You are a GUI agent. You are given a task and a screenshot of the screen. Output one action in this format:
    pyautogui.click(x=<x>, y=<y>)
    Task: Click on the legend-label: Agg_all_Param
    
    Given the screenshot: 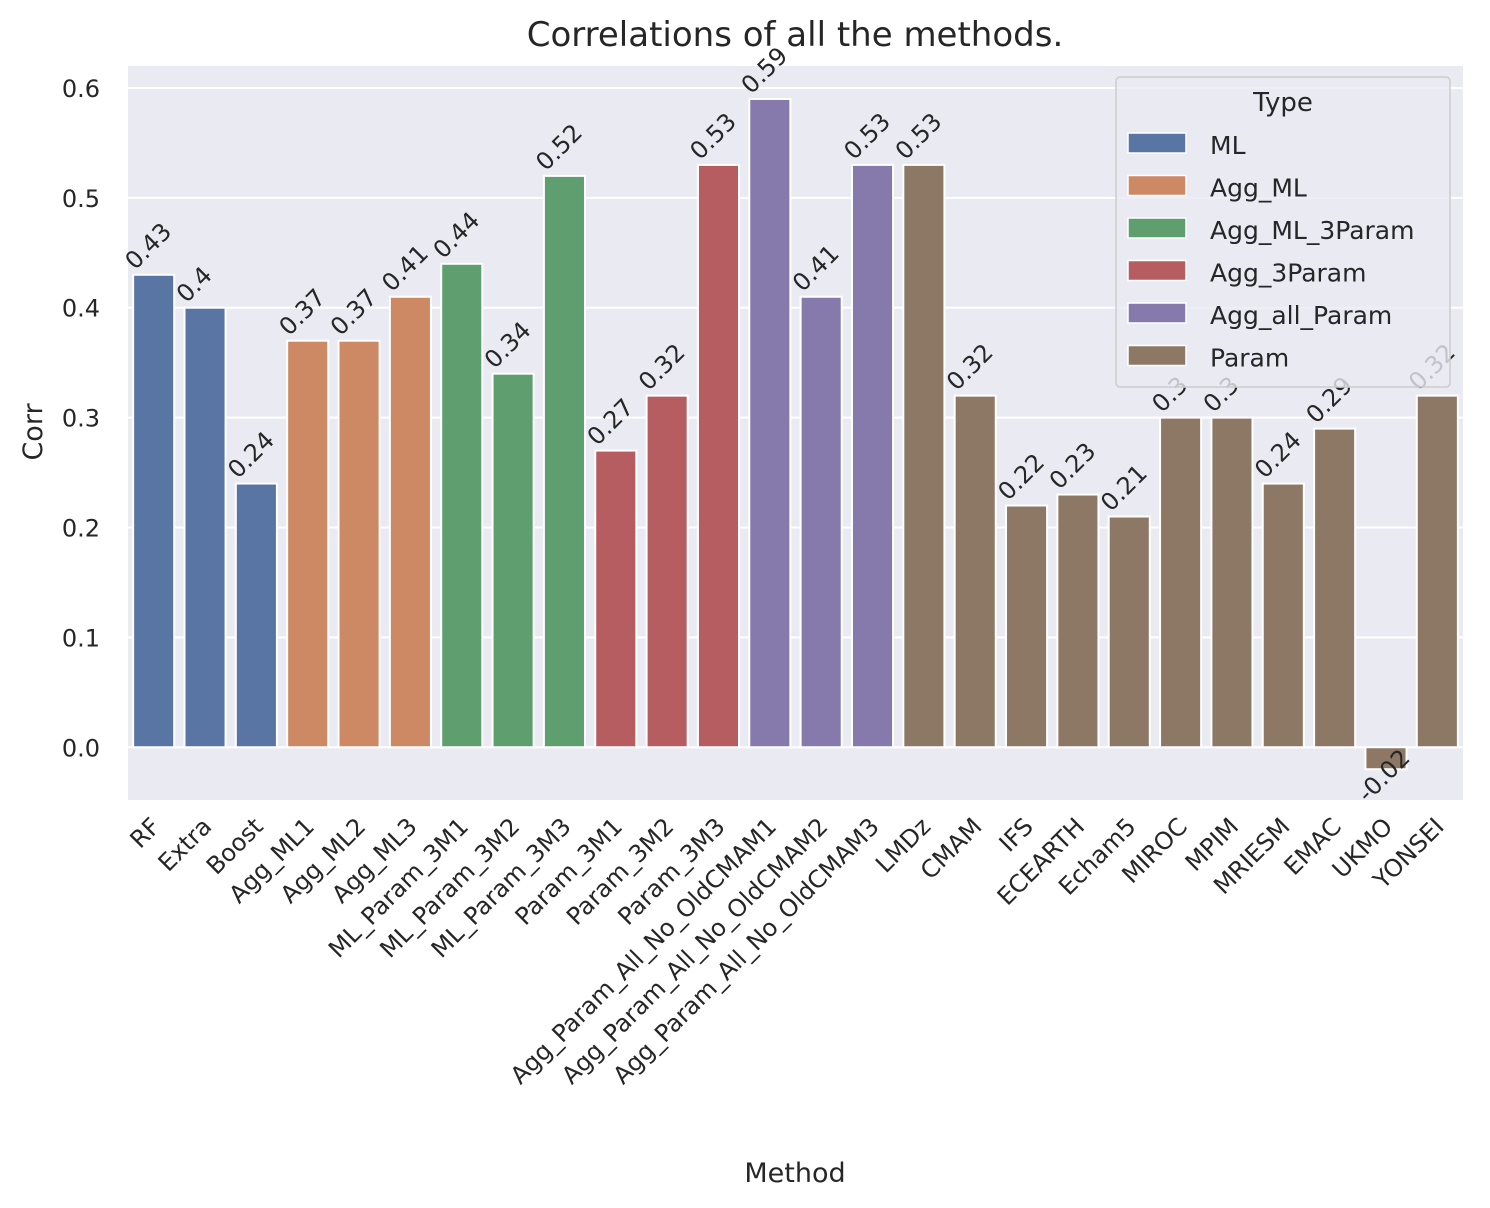 What is the action you would take?
    pyautogui.click(x=1301, y=315)
    